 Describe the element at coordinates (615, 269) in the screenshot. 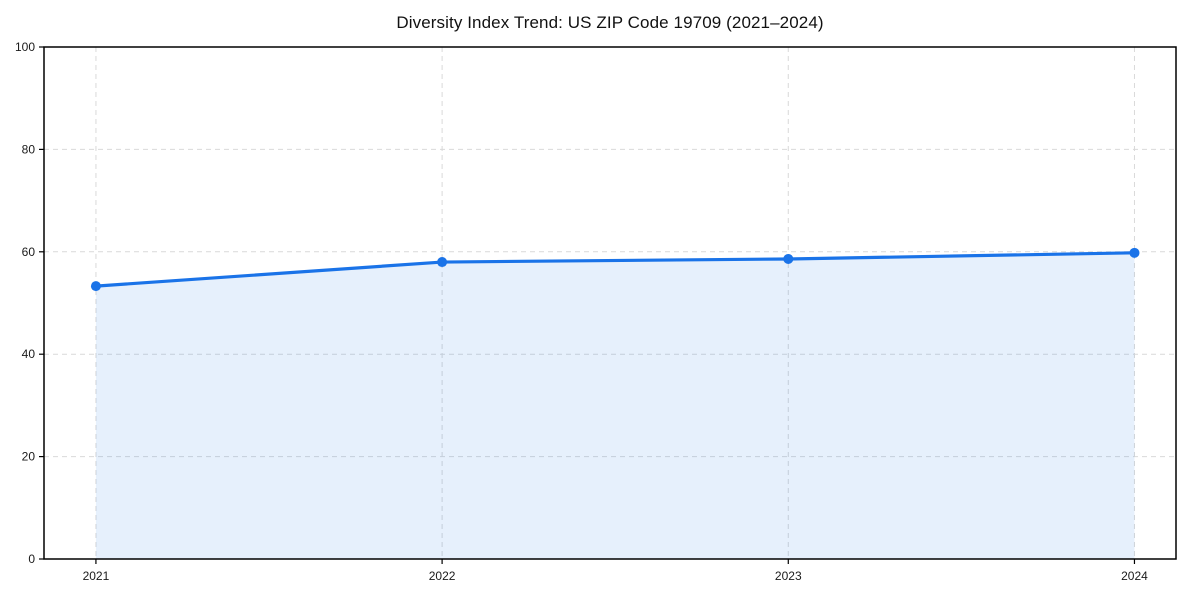

I see `trend-line` at that location.